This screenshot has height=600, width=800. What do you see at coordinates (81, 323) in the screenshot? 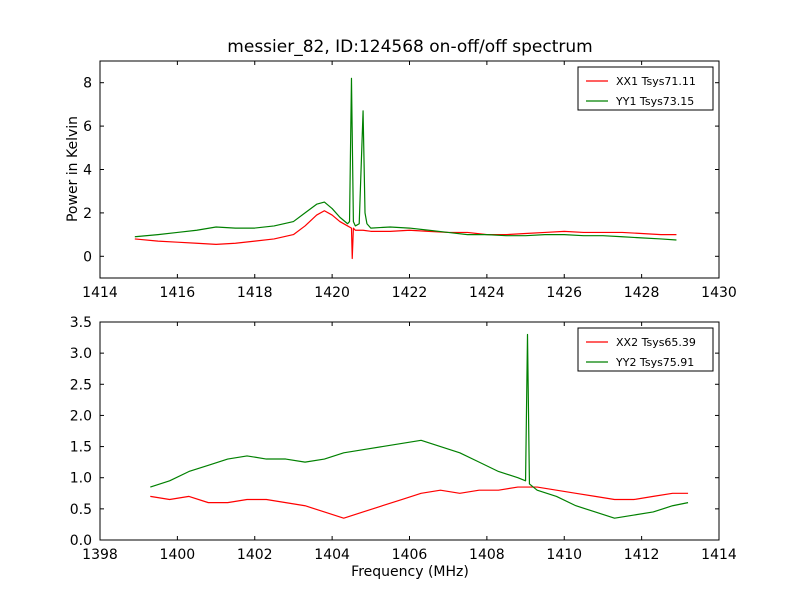
I see `bottom-ytick-label: 3.5` at bounding box center [81, 323].